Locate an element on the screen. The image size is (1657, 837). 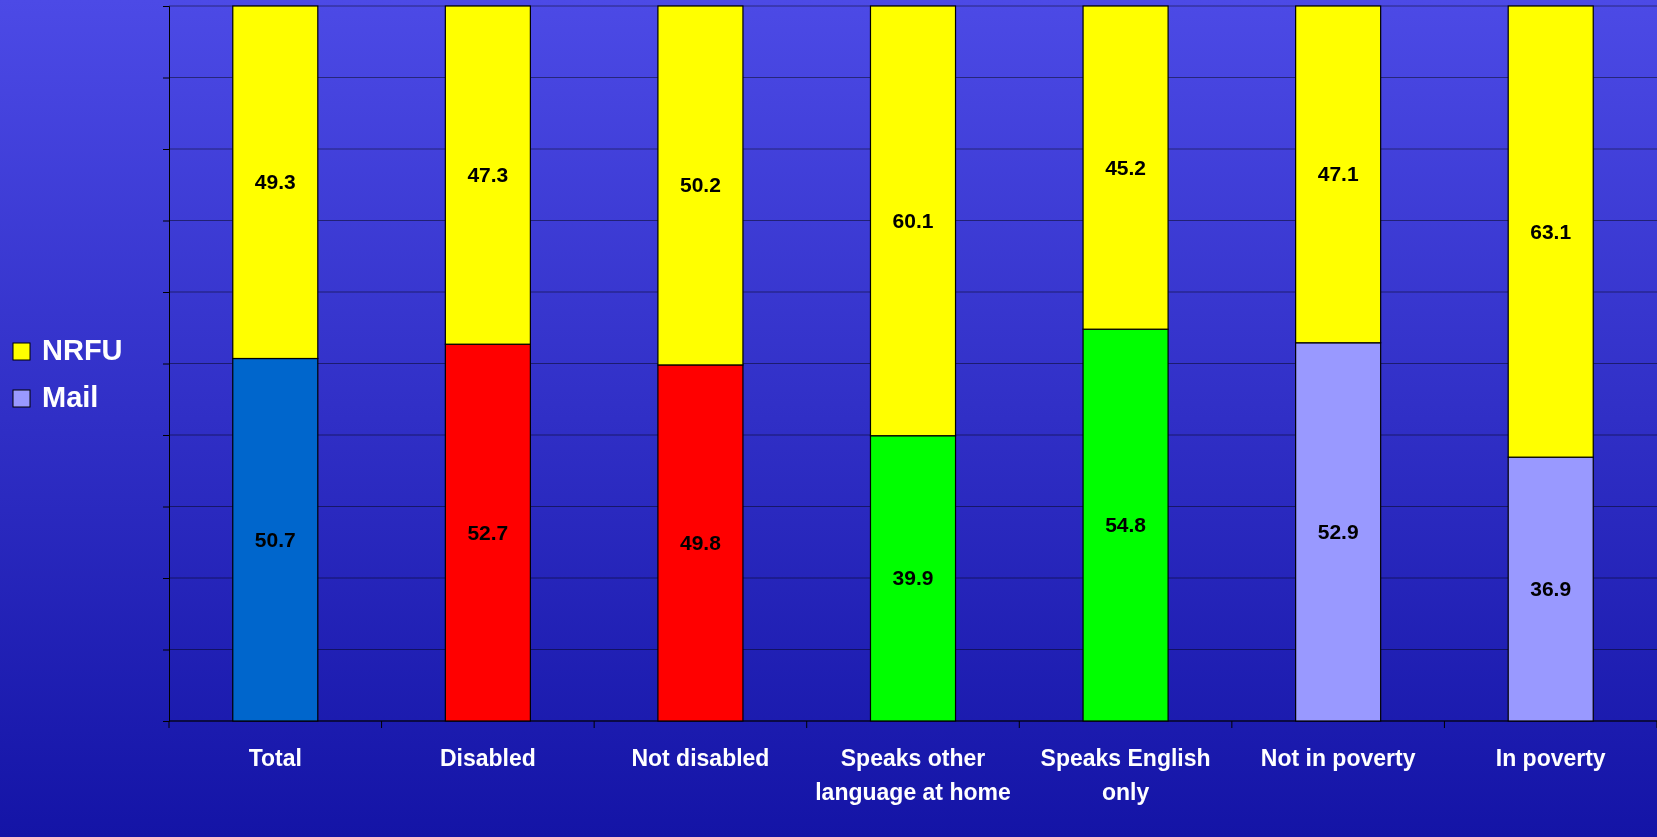
data-label: 60.1 is located at coordinates (913, 220).